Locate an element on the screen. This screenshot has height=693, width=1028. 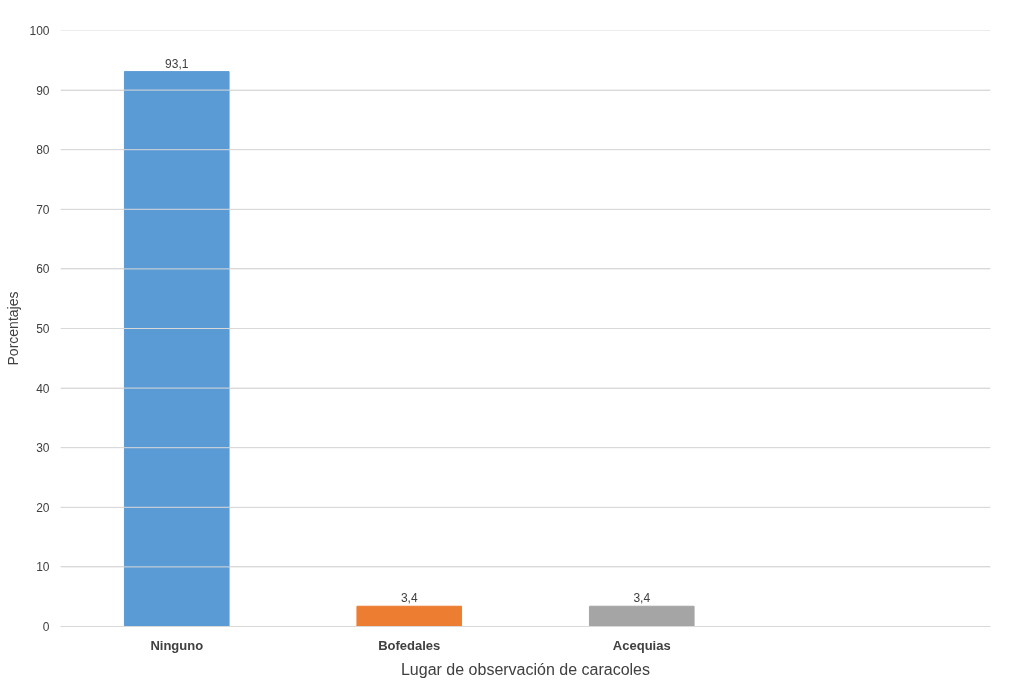
y-axis-title: Porcentajes is located at coordinates (13, 328).